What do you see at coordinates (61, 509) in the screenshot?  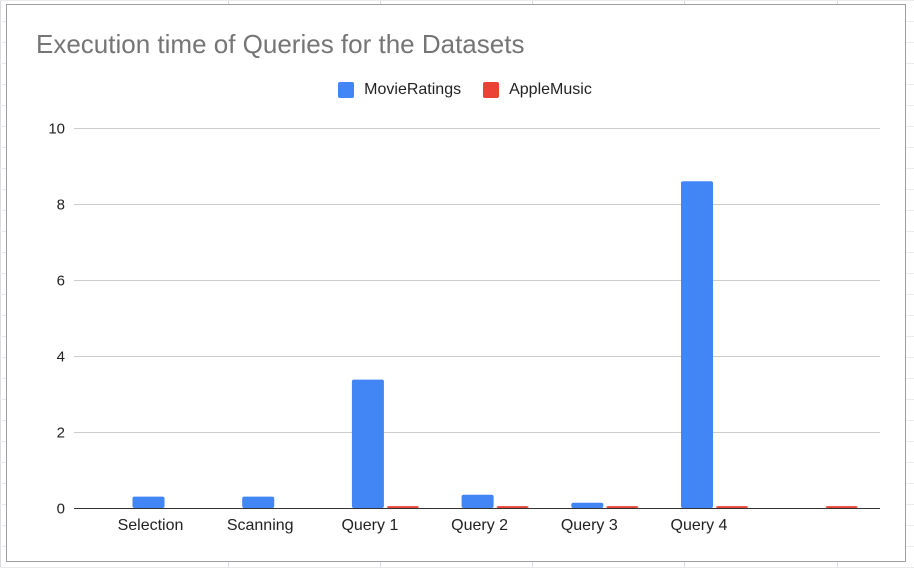 I see `y-tick-label: 0` at bounding box center [61, 509].